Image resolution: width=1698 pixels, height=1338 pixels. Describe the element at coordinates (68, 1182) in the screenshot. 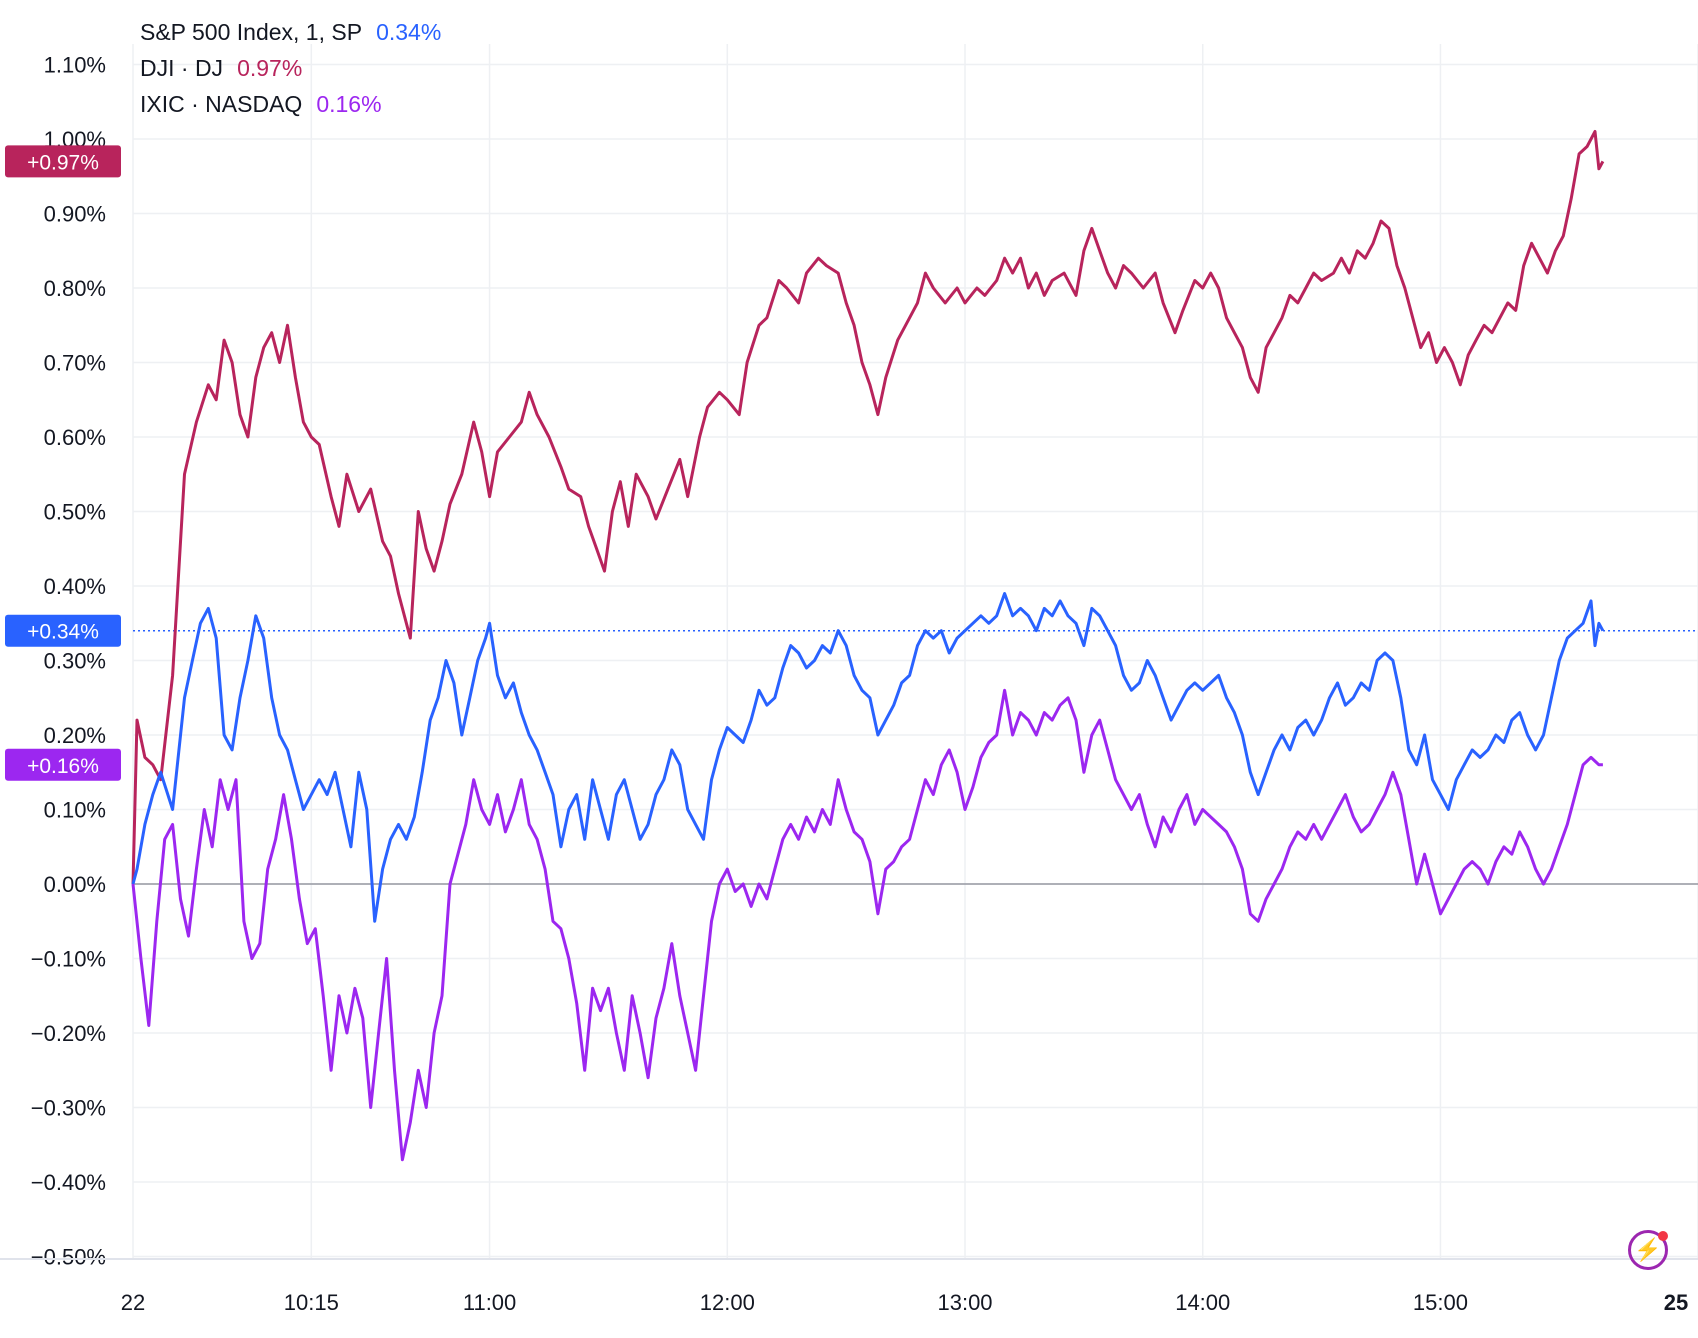

I see `y-tick-label: −0.40%` at that location.